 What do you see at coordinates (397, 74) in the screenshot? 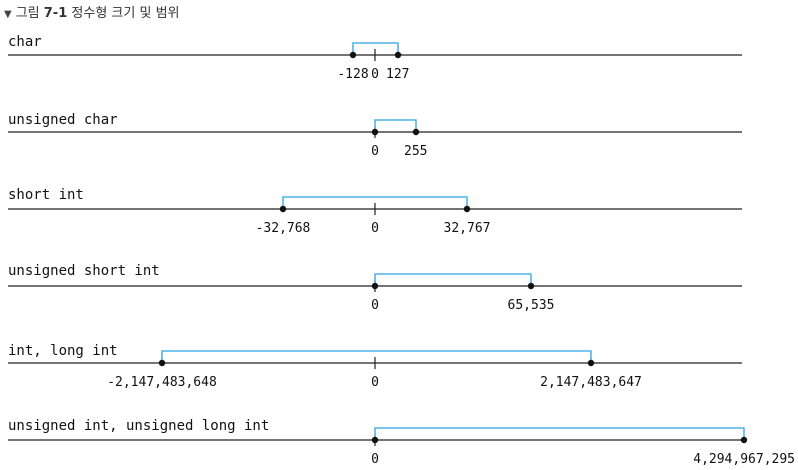
I see `max-value-label: 127` at bounding box center [397, 74].